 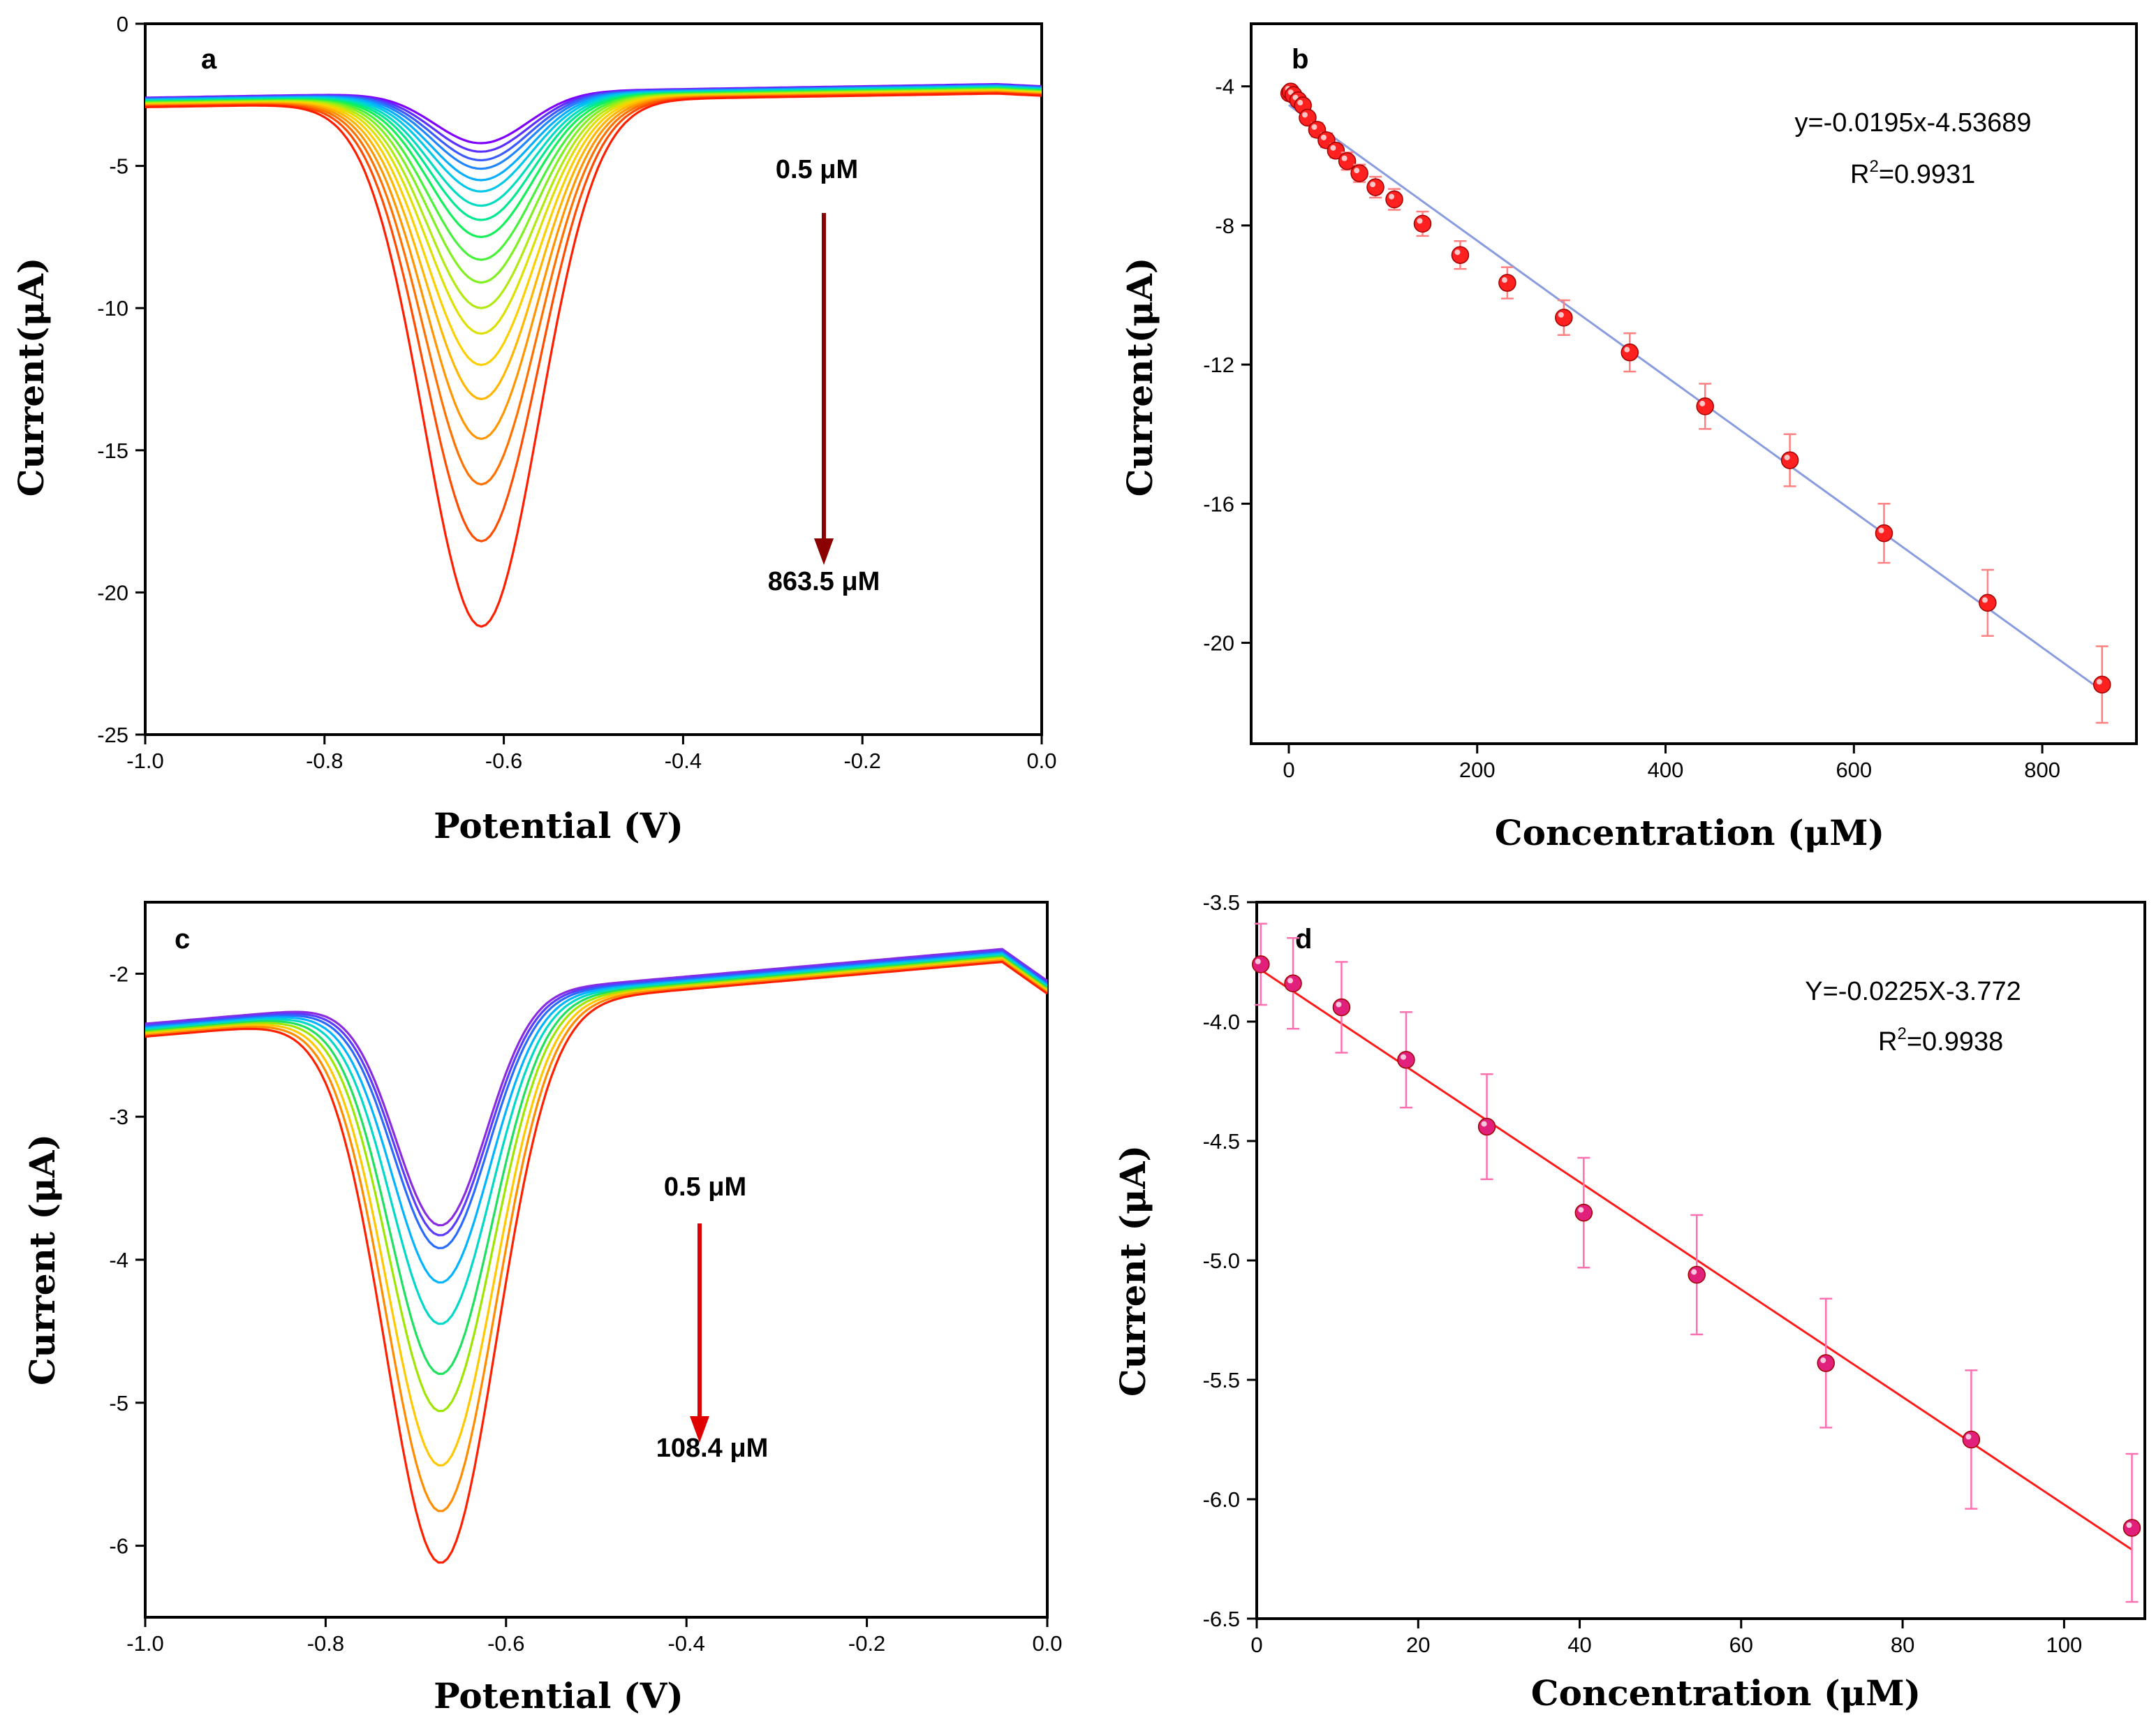 What do you see at coordinates (1222, 1380) in the screenshot?
I see `y-tick-label: -5.5` at bounding box center [1222, 1380].